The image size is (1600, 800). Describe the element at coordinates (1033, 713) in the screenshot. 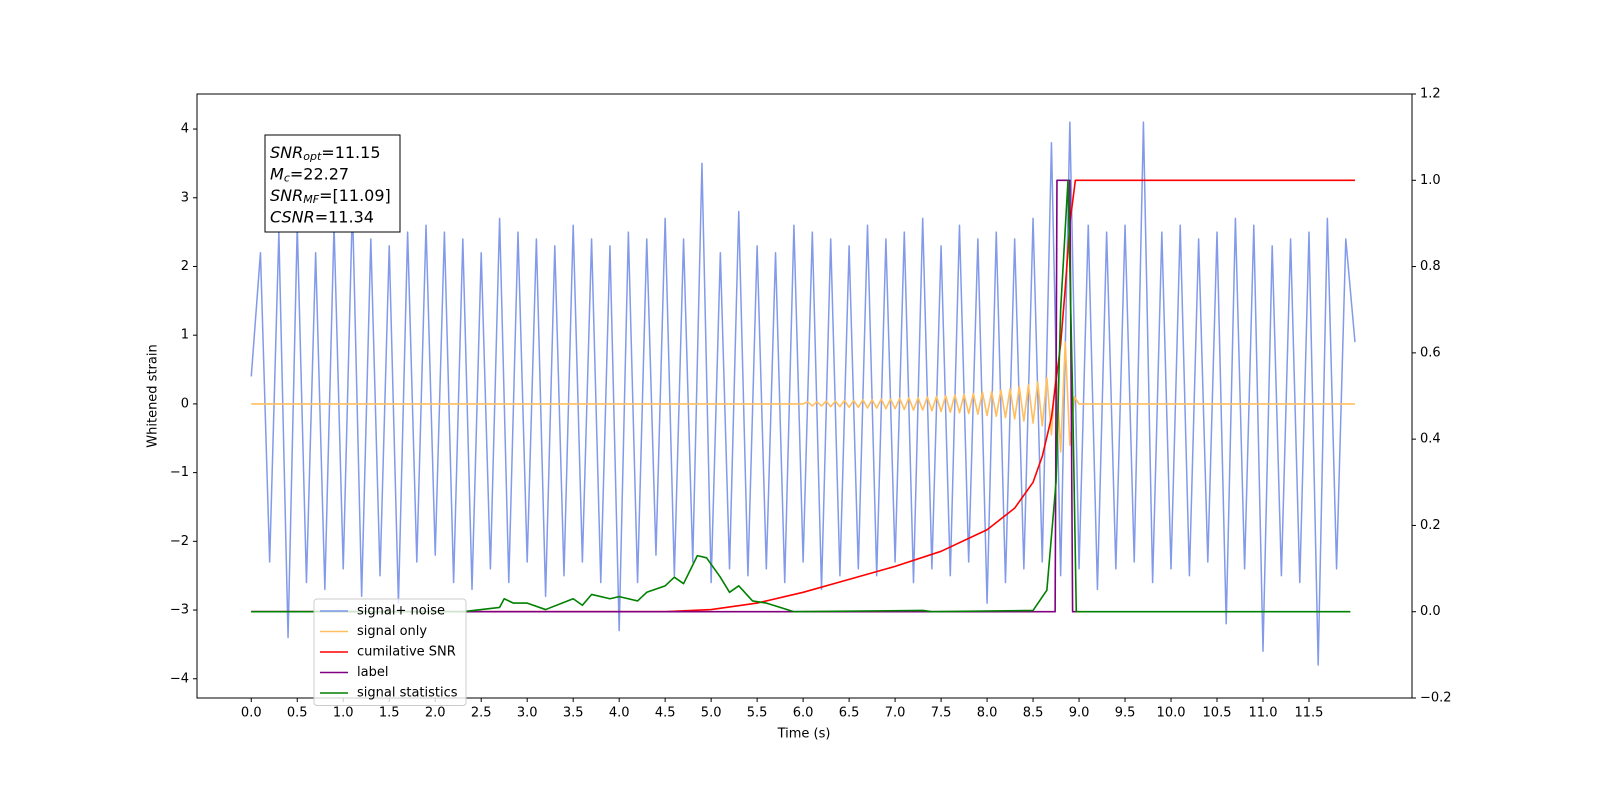

I see `x-tick-label: 8.5` at that location.